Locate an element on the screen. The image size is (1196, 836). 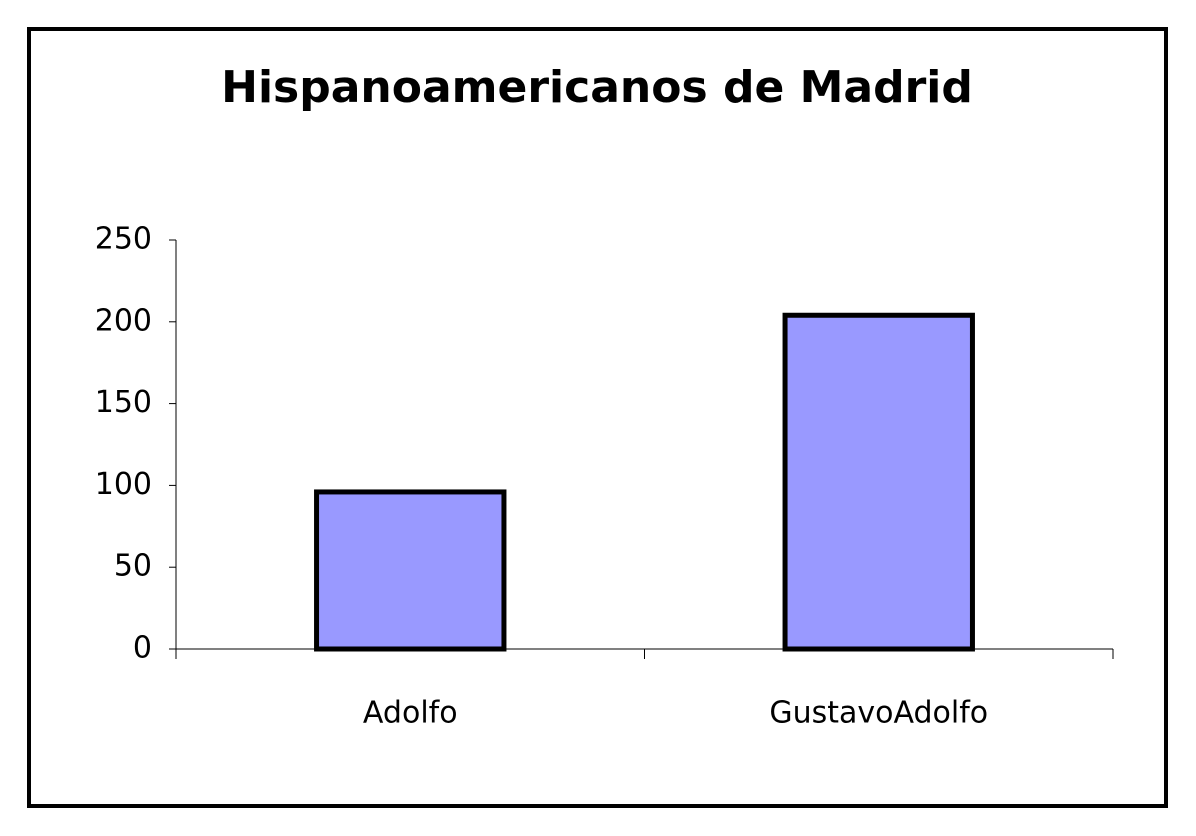
y-tick-label: 0 is located at coordinates (142, 648).